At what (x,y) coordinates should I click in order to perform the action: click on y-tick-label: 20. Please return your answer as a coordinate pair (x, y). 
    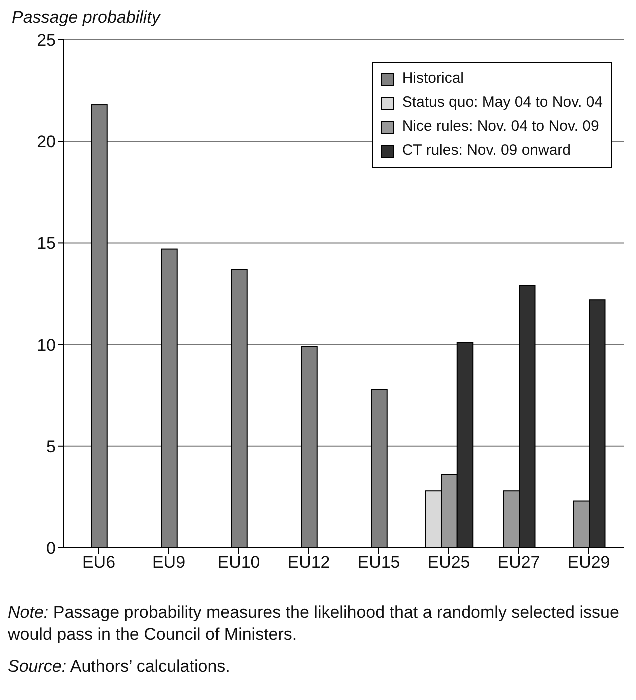
    Looking at the image, I should click on (46, 142).